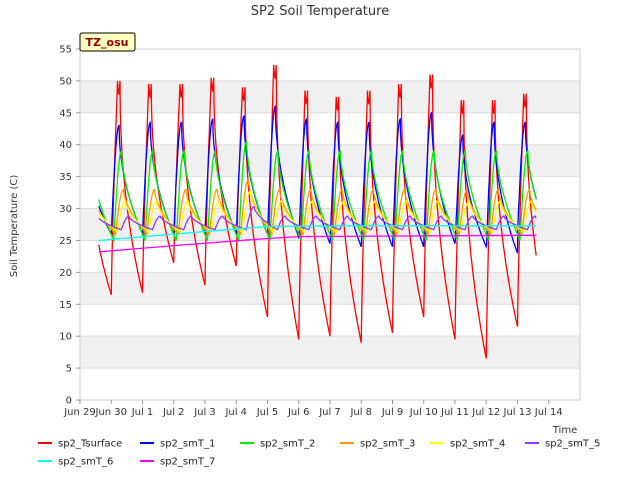  Describe the element at coordinates (65, 241) in the screenshot. I see `y-tick-label: 25` at that location.